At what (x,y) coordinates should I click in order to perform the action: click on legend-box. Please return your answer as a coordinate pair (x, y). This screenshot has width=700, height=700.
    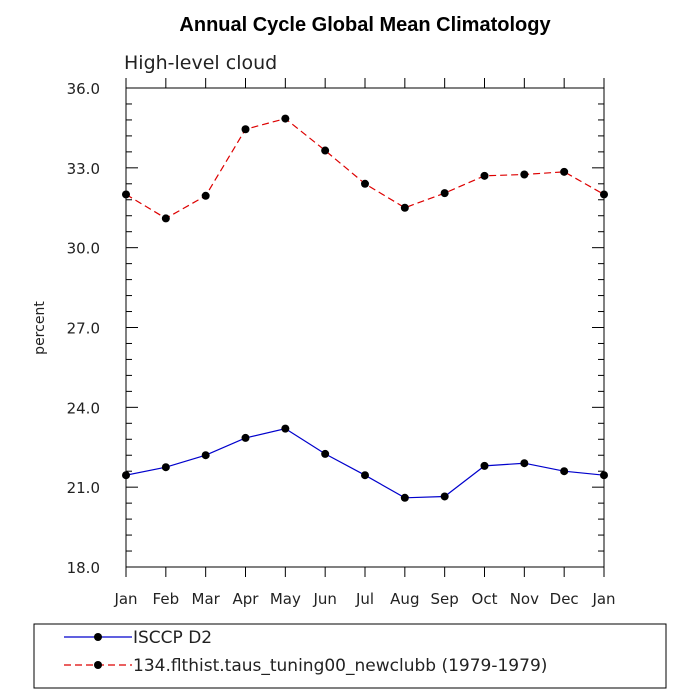
    Looking at the image, I should click on (350, 656).